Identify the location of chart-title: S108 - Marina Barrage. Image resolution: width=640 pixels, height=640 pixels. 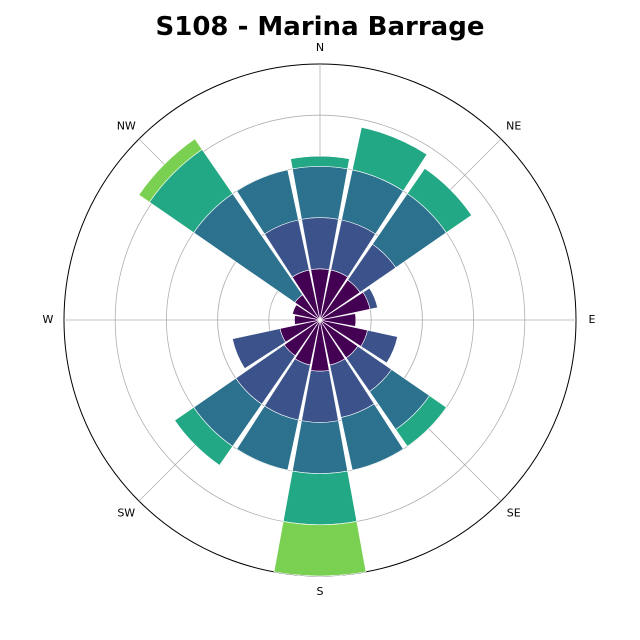
(320, 27).